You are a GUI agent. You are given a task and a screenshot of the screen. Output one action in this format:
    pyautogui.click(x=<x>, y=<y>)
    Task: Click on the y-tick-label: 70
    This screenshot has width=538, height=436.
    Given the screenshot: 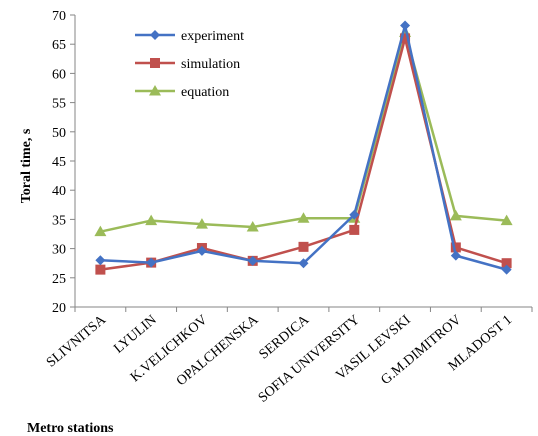 What is the action you would take?
    pyautogui.click(x=59, y=16)
    